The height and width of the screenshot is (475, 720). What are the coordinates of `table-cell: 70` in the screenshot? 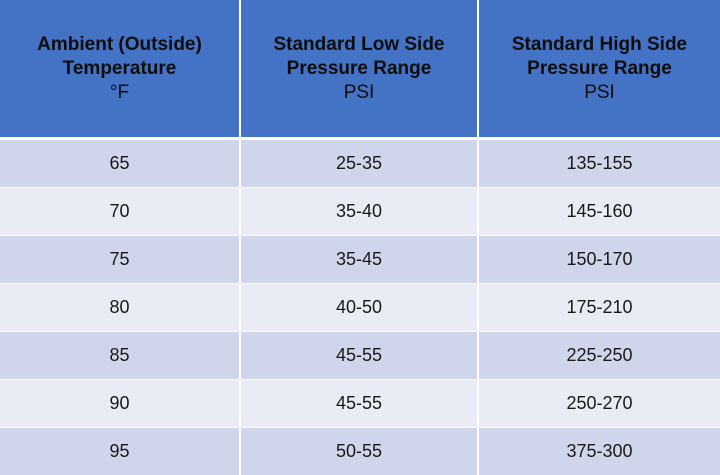 It's located at (120, 212).